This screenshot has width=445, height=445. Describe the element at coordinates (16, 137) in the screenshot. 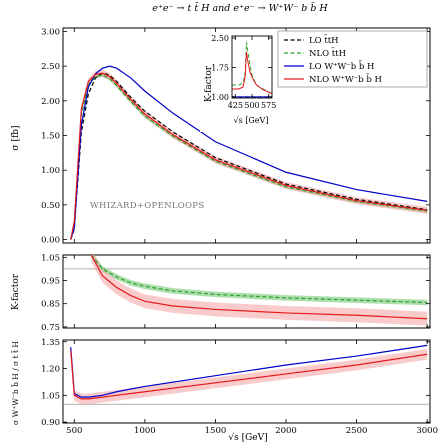

I see `main-y-label: σ [fb]` at that location.